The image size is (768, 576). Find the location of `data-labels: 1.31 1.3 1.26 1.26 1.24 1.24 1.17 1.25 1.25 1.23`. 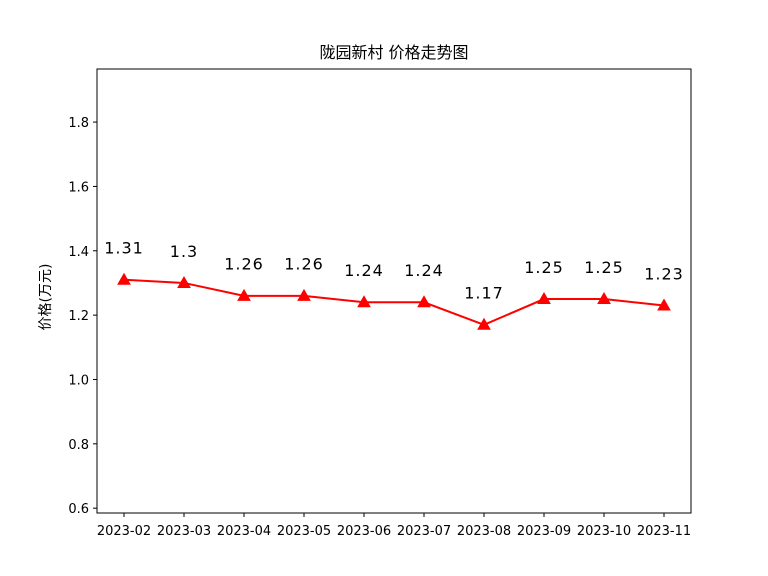

data-labels: 1.31 1.3 1.26 1.26 1.24 1.24 1.17 1.25 1.25 1.23 is located at coordinates (394, 271).